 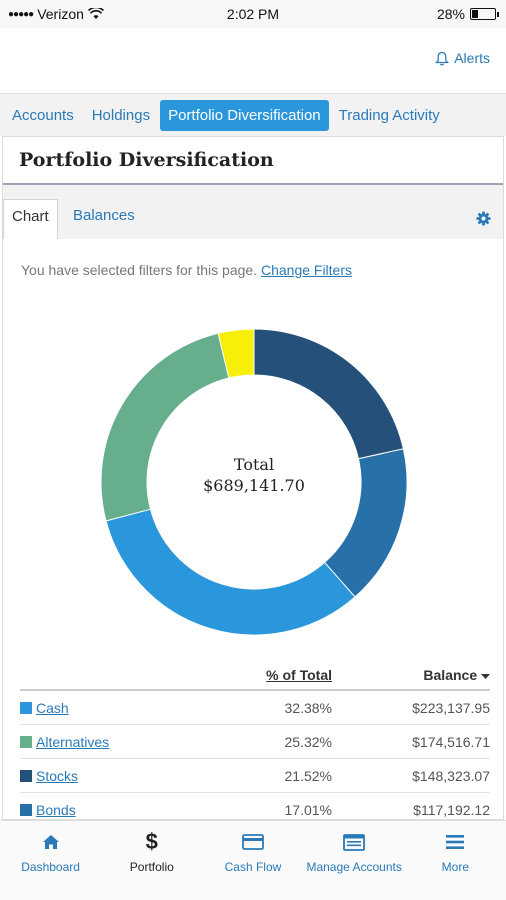 I want to click on pct-of-total-cell: 17.01%, so click(x=308, y=809).